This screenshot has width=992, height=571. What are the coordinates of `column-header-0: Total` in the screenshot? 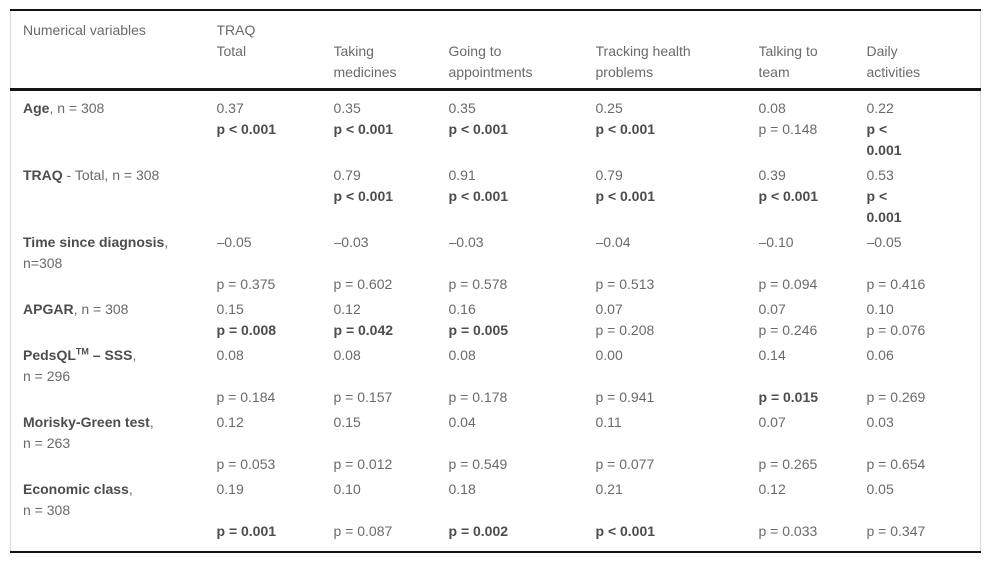 It's located at (231, 51).